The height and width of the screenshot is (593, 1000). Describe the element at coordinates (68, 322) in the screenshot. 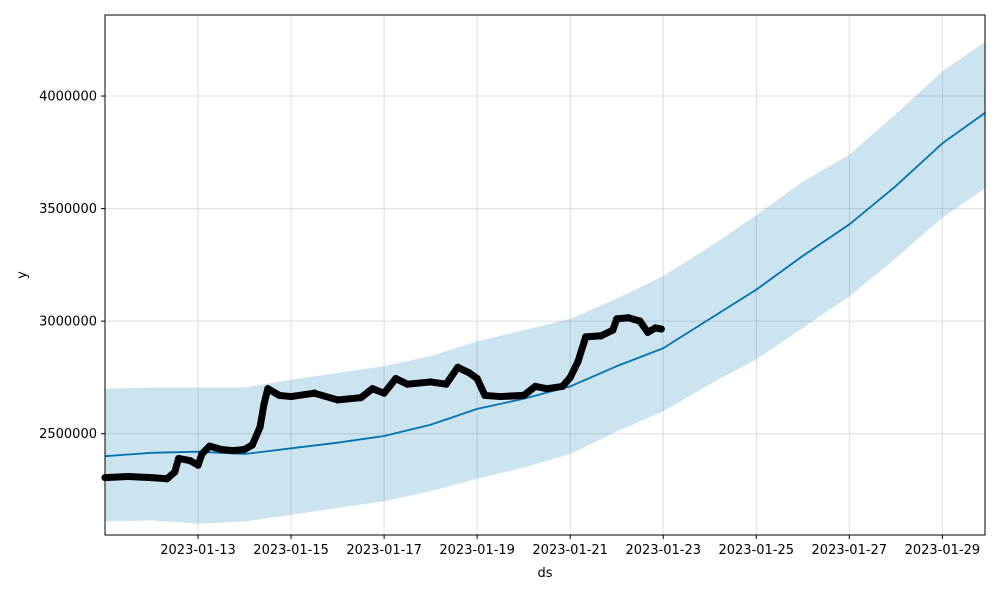

I see `y-tick-label: 3000000` at that location.